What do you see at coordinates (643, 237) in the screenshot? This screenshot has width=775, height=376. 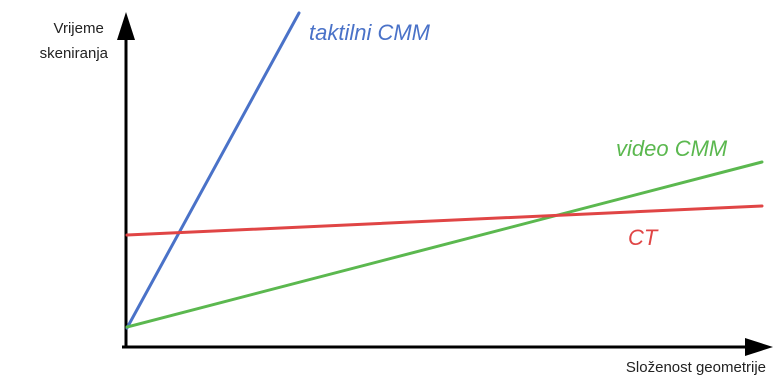 I see `ct-label: CT` at bounding box center [643, 237].